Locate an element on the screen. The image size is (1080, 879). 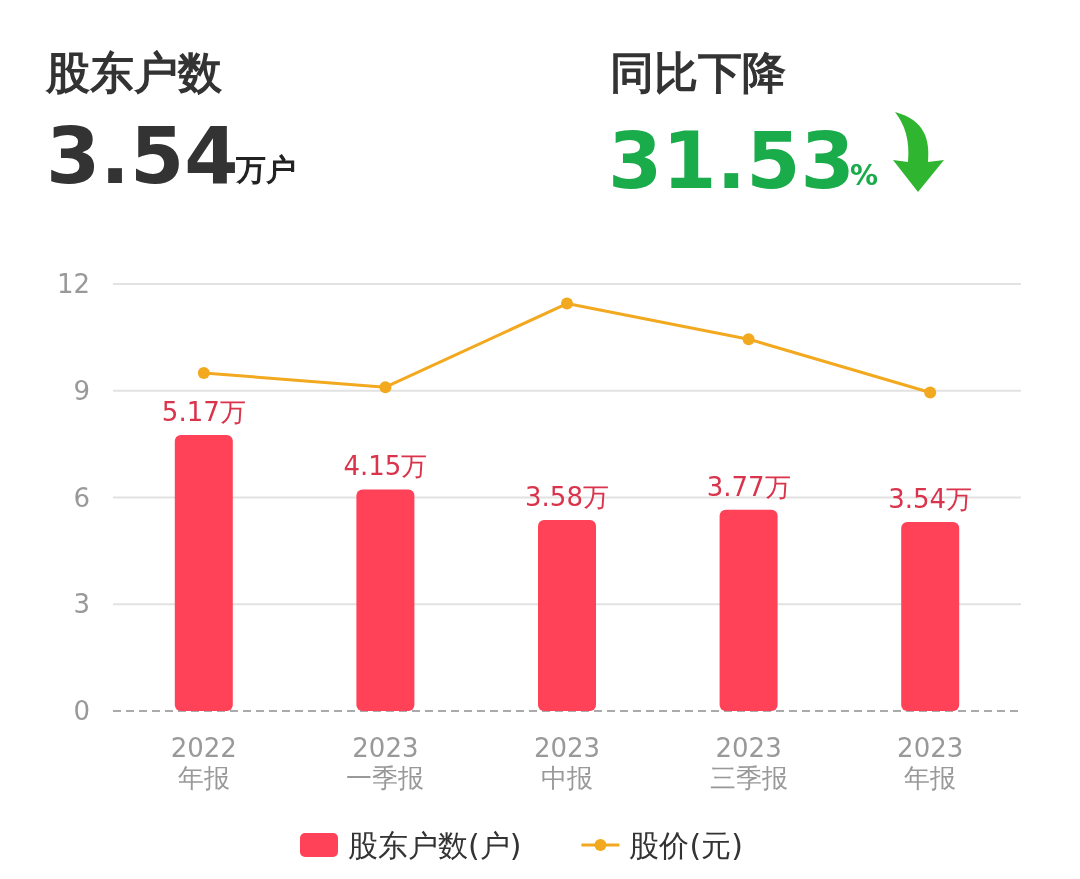
data-label: 5.17万 is located at coordinates (203, 412).